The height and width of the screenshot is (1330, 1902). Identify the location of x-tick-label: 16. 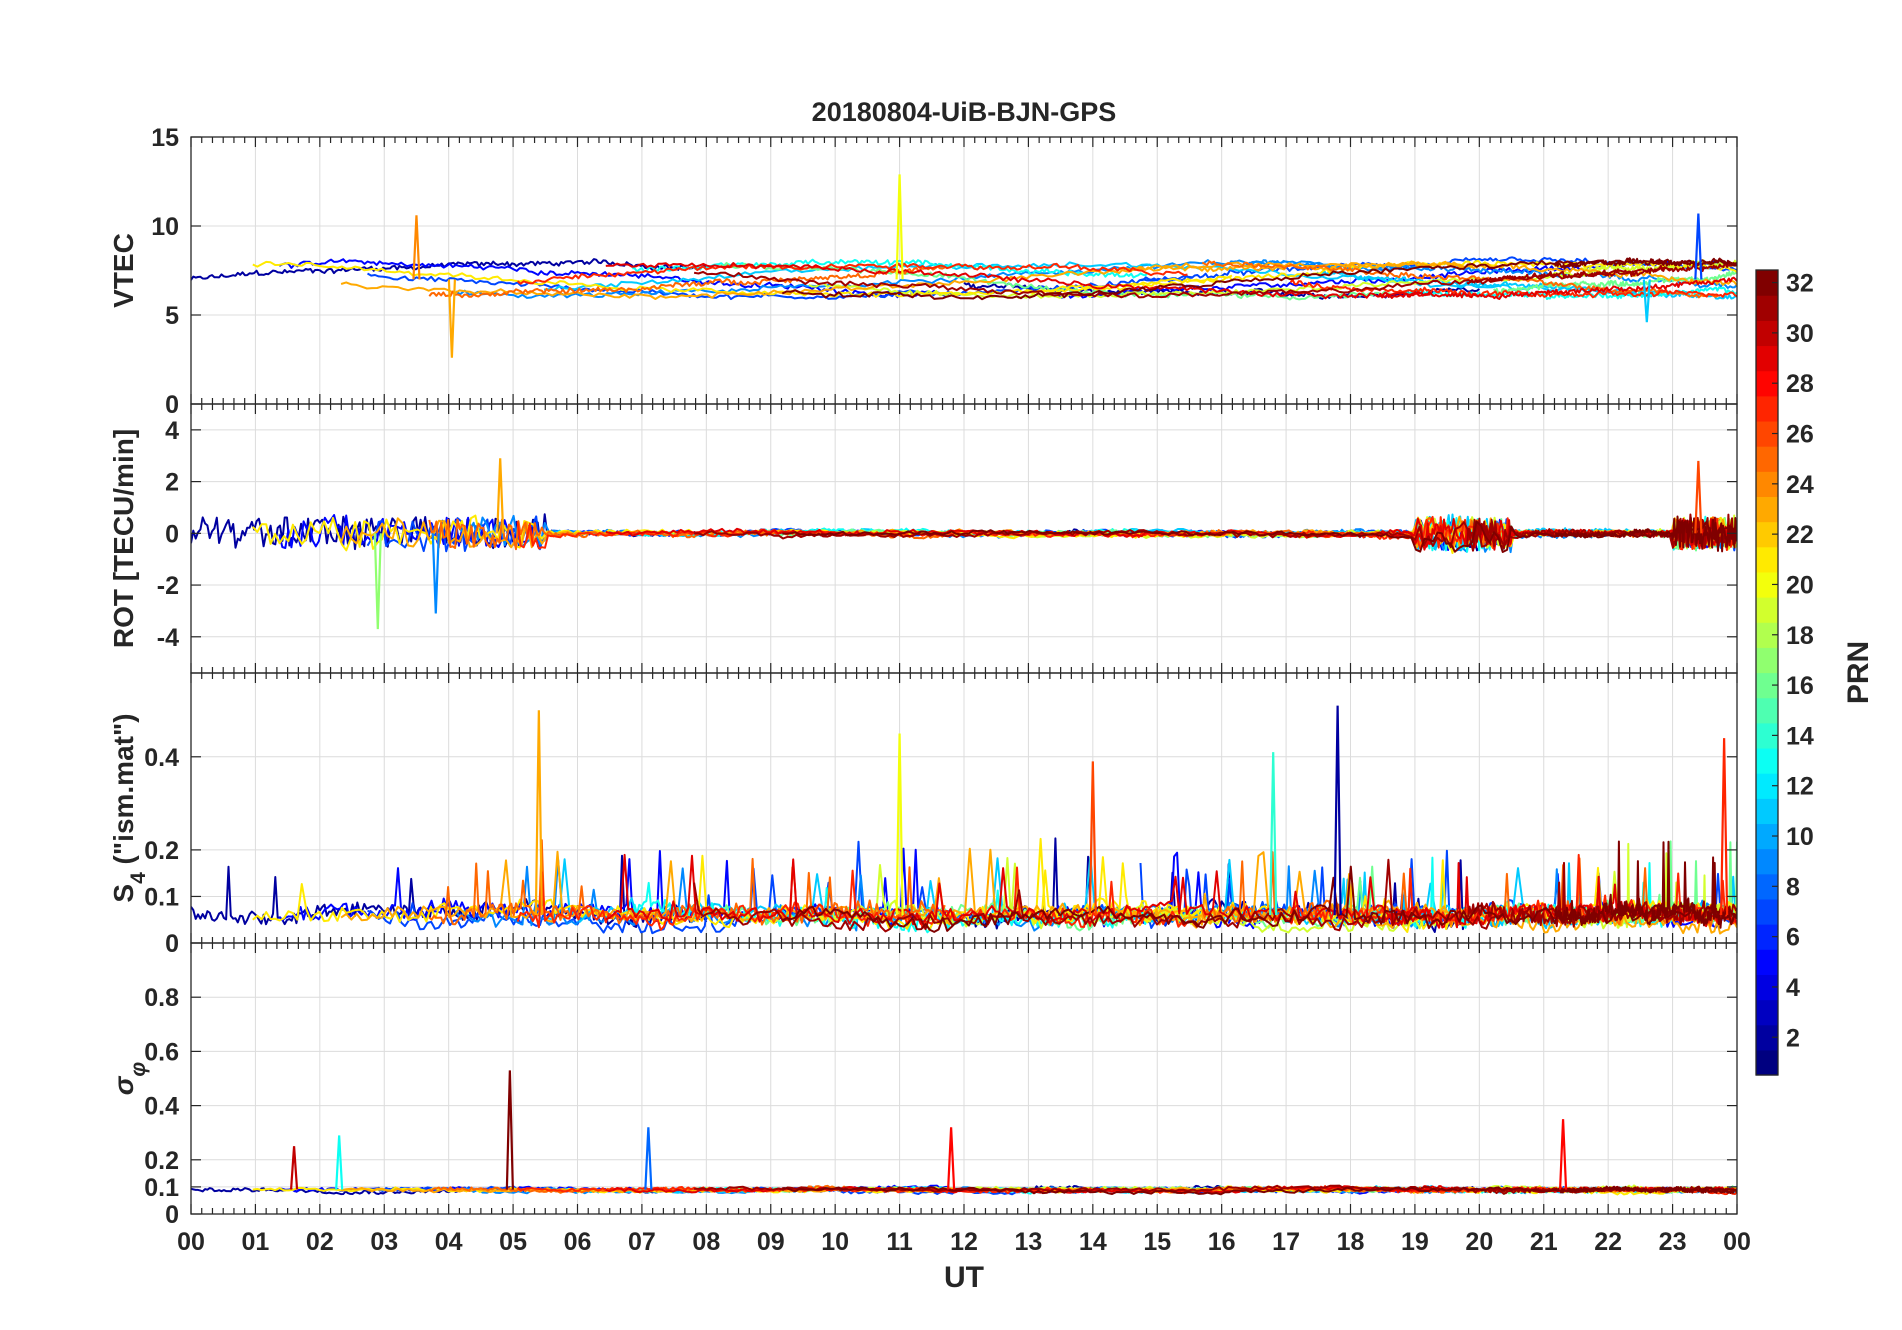
(1222, 1242).